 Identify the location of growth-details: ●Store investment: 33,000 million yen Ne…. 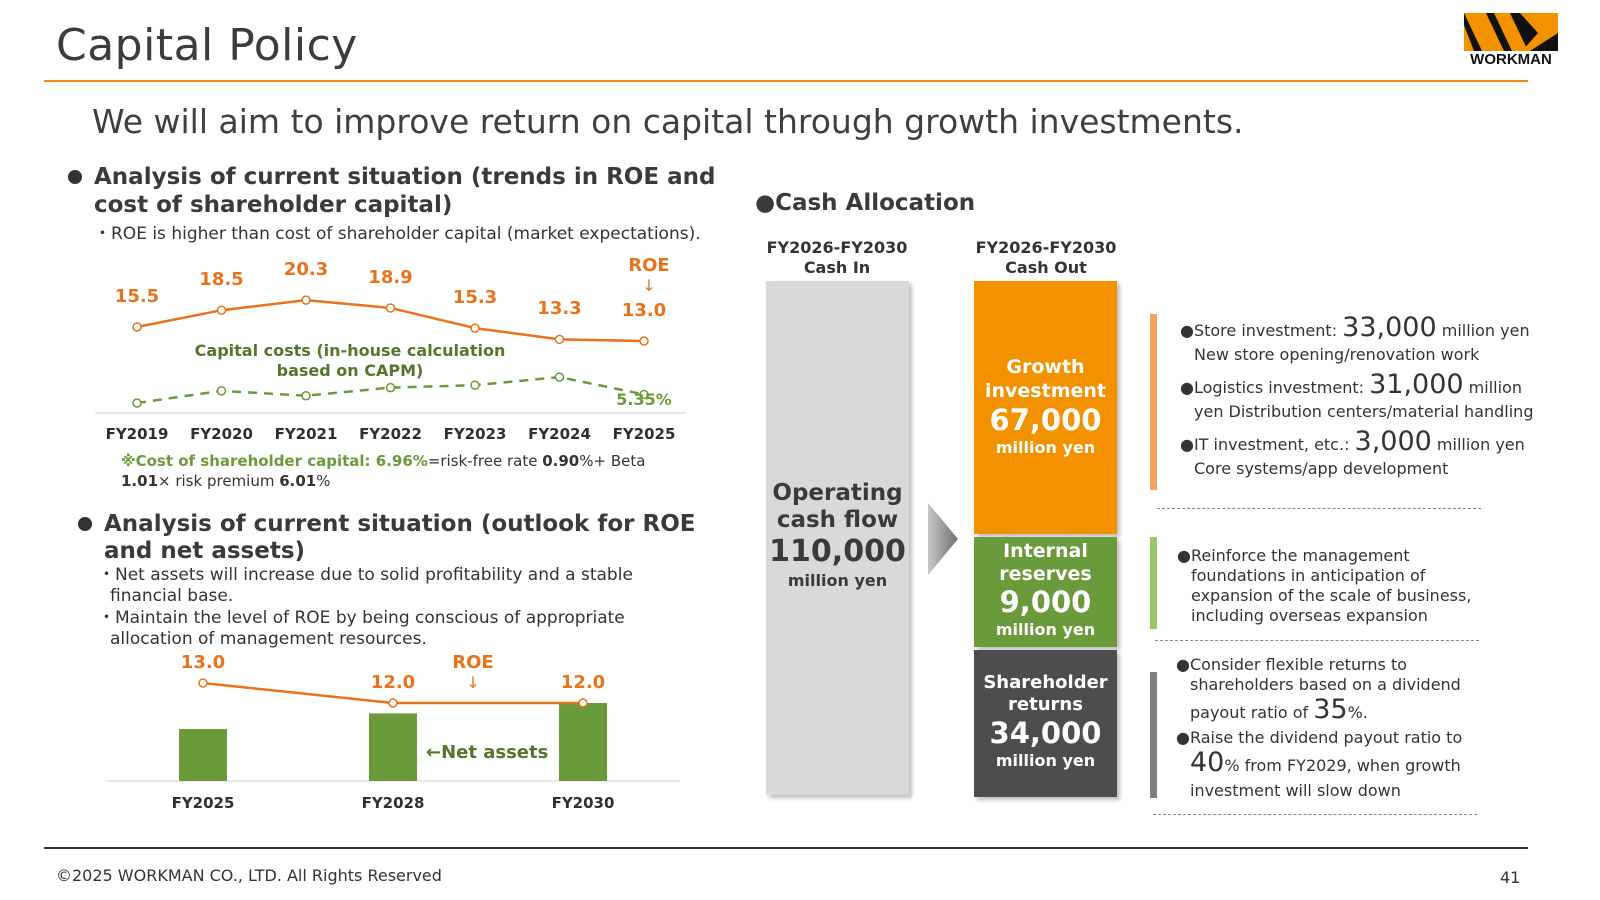
(1360, 396).